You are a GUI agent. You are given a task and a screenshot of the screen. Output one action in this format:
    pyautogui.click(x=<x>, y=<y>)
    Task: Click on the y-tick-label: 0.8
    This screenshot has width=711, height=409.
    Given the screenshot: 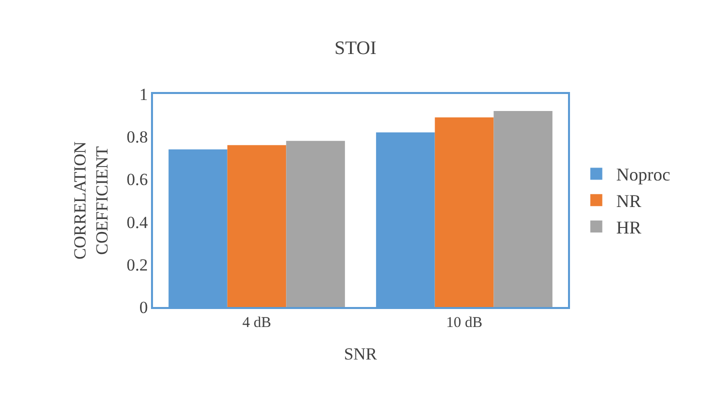 What is the action you would take?
    pyautogui.click(x=137, y=137)
    